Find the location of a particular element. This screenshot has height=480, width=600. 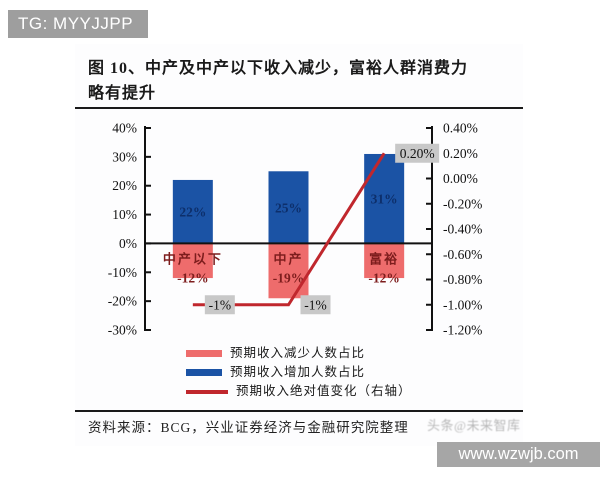

legend-label: 预期收入绝对值变化（右轴） is located at coordinates (324, 391).